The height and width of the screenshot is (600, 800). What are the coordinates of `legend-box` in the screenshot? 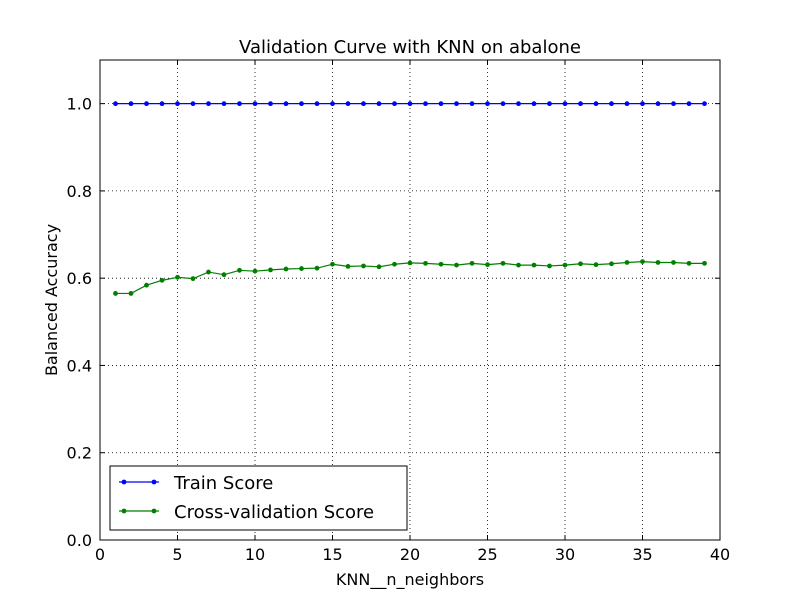 It's located at (258, 498).